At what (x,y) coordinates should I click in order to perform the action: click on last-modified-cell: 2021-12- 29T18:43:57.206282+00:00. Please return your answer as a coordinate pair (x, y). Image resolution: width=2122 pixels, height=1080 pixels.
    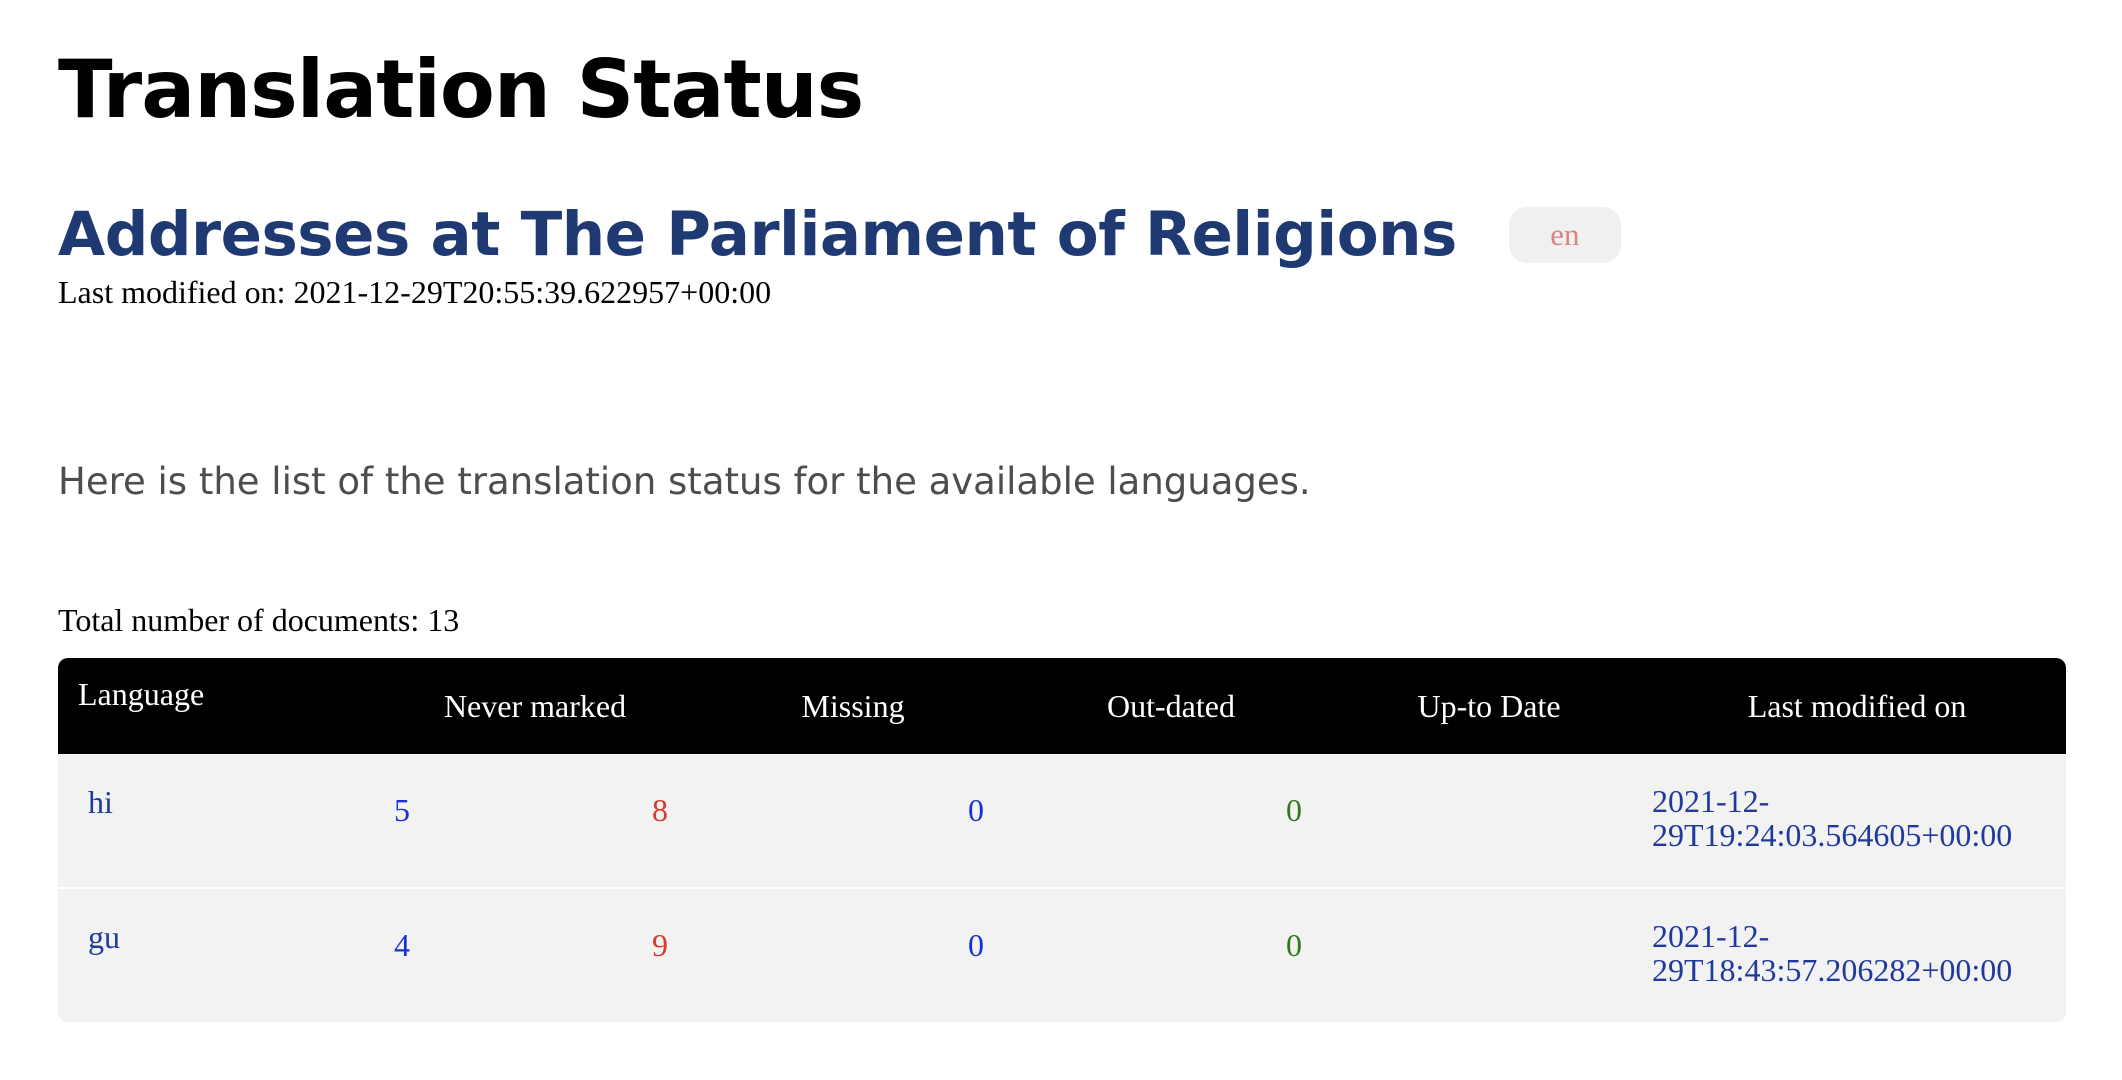
    Looking at the image, I should click on (1857, 954).